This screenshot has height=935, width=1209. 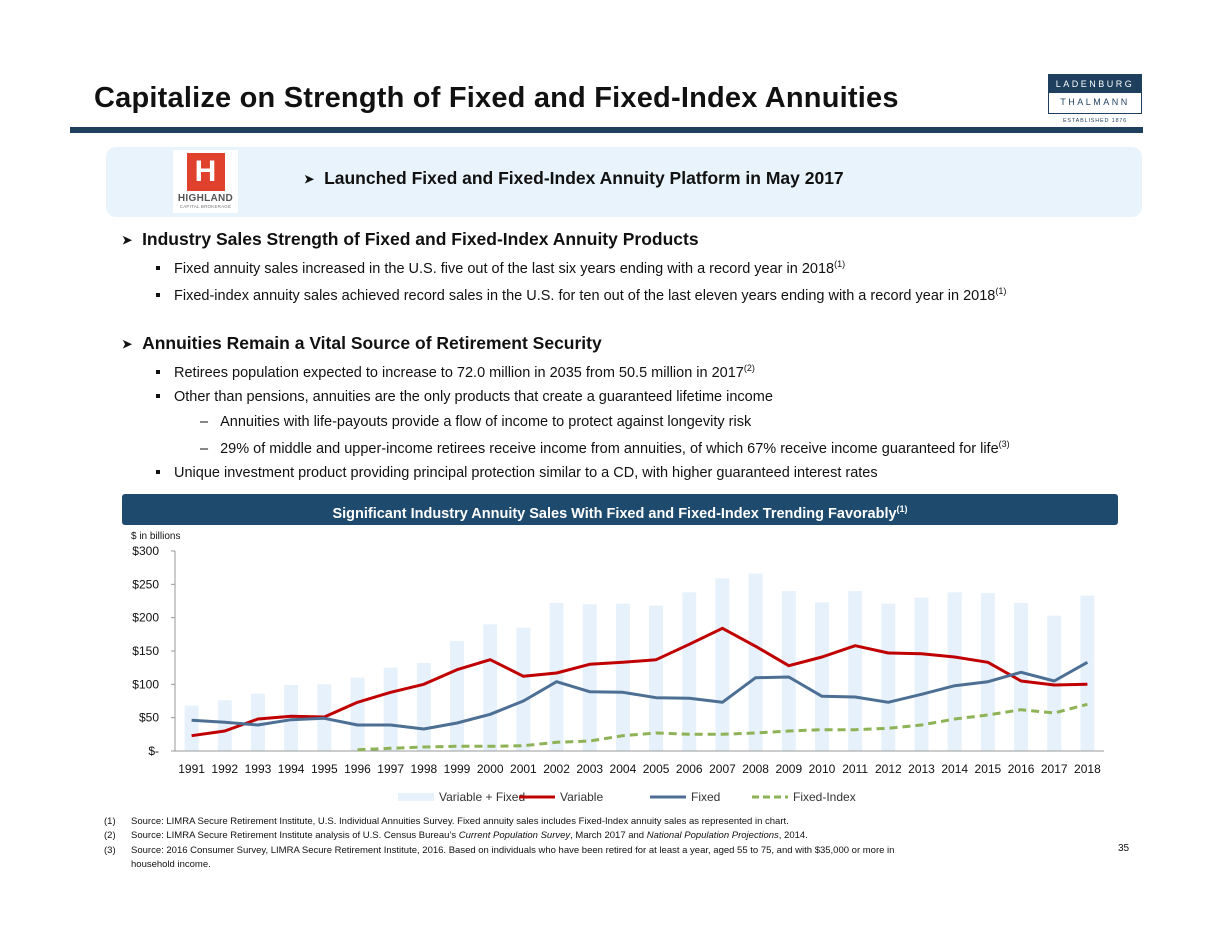 What do you see at coordinates (589, 769) in the screenshot?
I see `x-tick-label: 2003` at bounding box center [589, 769].